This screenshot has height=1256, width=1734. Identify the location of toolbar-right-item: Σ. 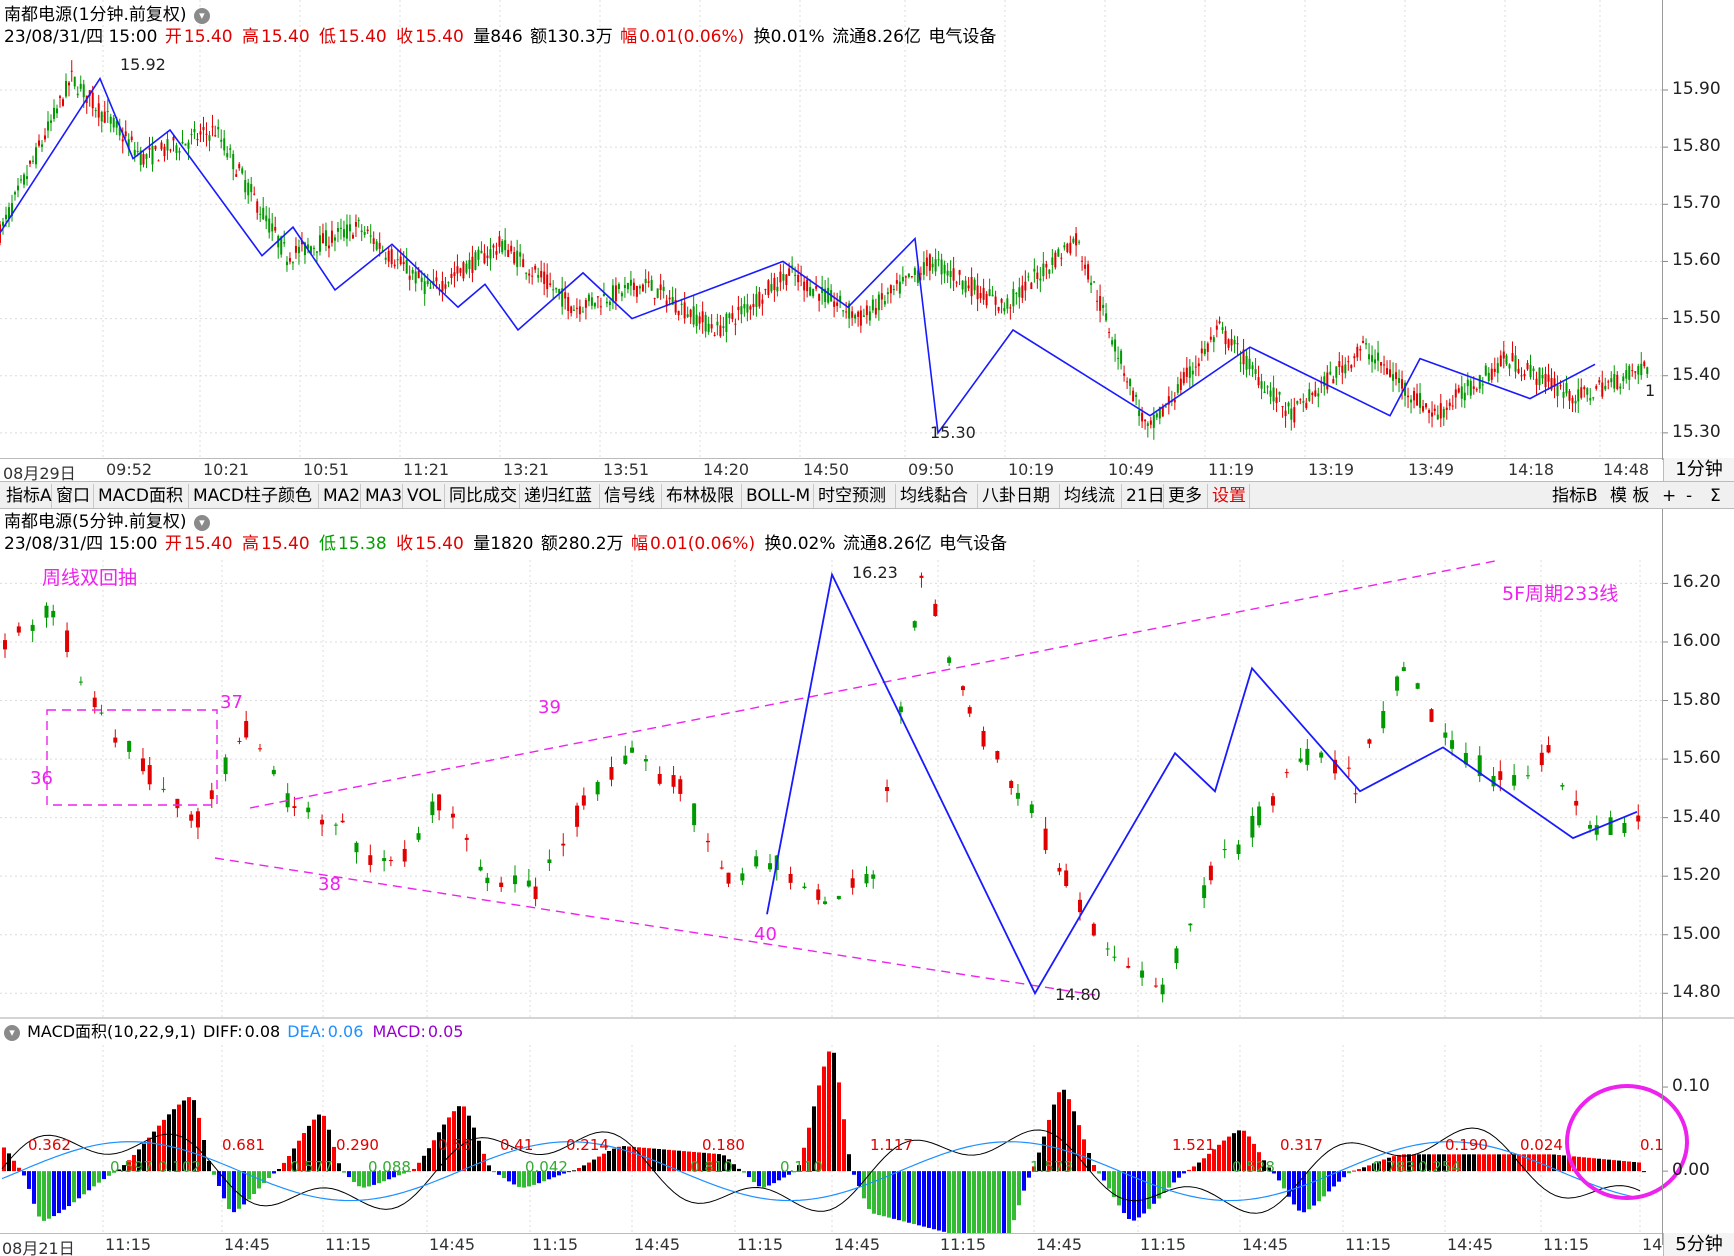
(1715, 496).